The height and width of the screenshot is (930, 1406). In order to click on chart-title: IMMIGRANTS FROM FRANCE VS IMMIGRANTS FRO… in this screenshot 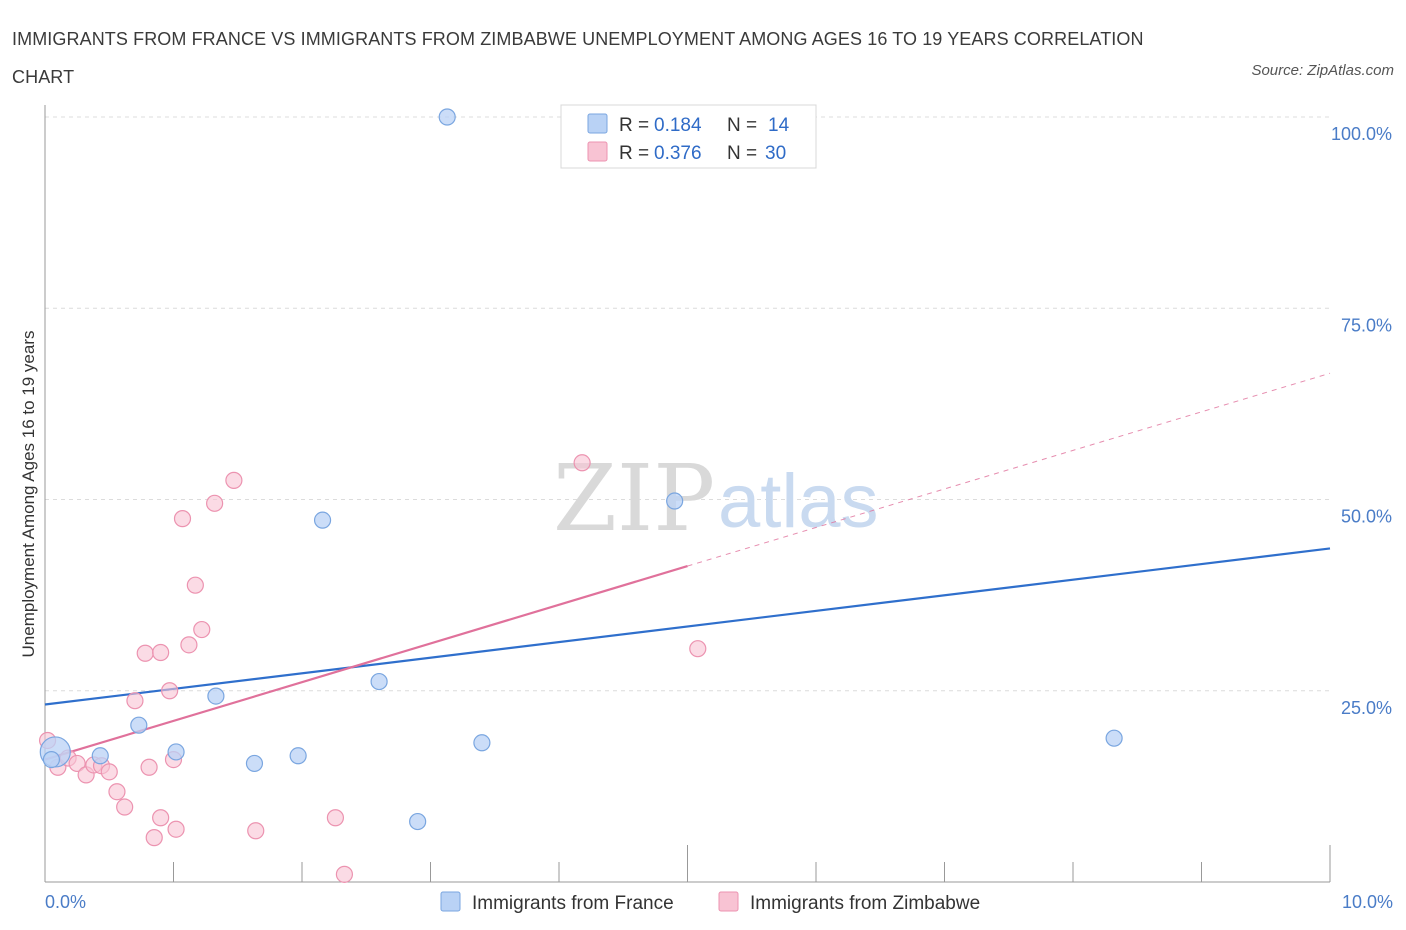, I will do `click(578, 58)`.